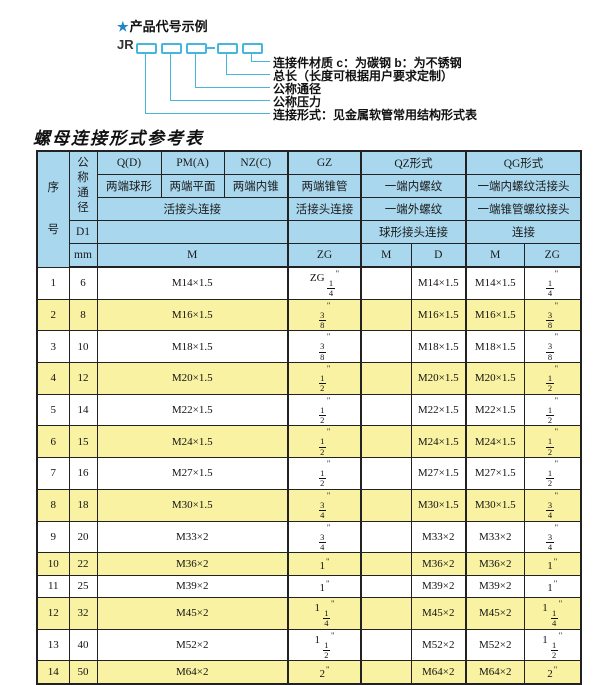  What do you see at coordinates (83, 505) in the screenshot?
I see `table-cell: 18` at bounding box center [83, 505].